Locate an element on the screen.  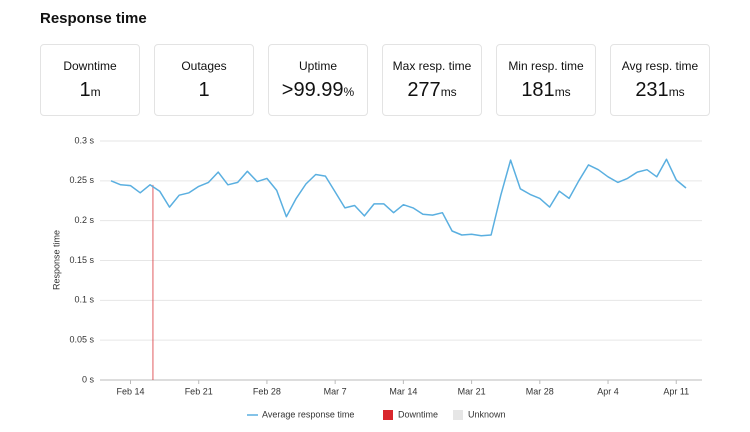
stat-label: Max resp. time is located at coordinates (432, 66).